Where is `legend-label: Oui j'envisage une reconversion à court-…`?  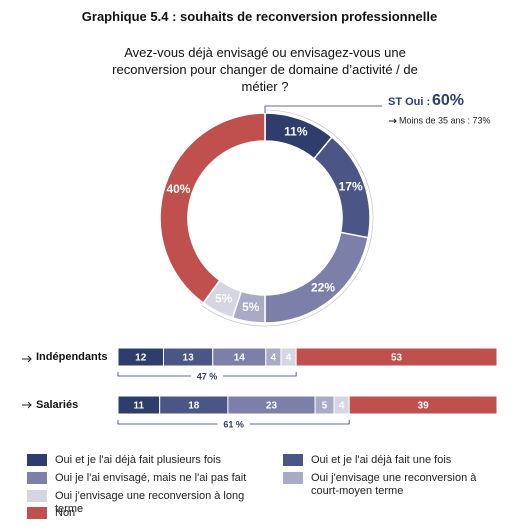 legend-label: Oui j'envisage une reconversion à court-… is located at coordinates (394, 484).